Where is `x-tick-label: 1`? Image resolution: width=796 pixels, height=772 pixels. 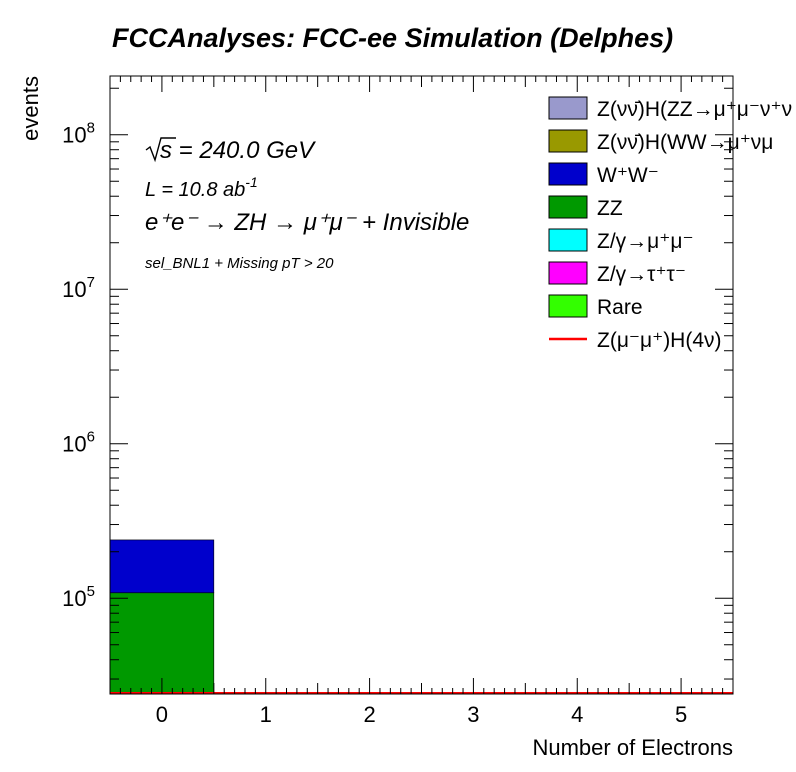
x-tick-label: 1 is located at coordinates (266, 714).